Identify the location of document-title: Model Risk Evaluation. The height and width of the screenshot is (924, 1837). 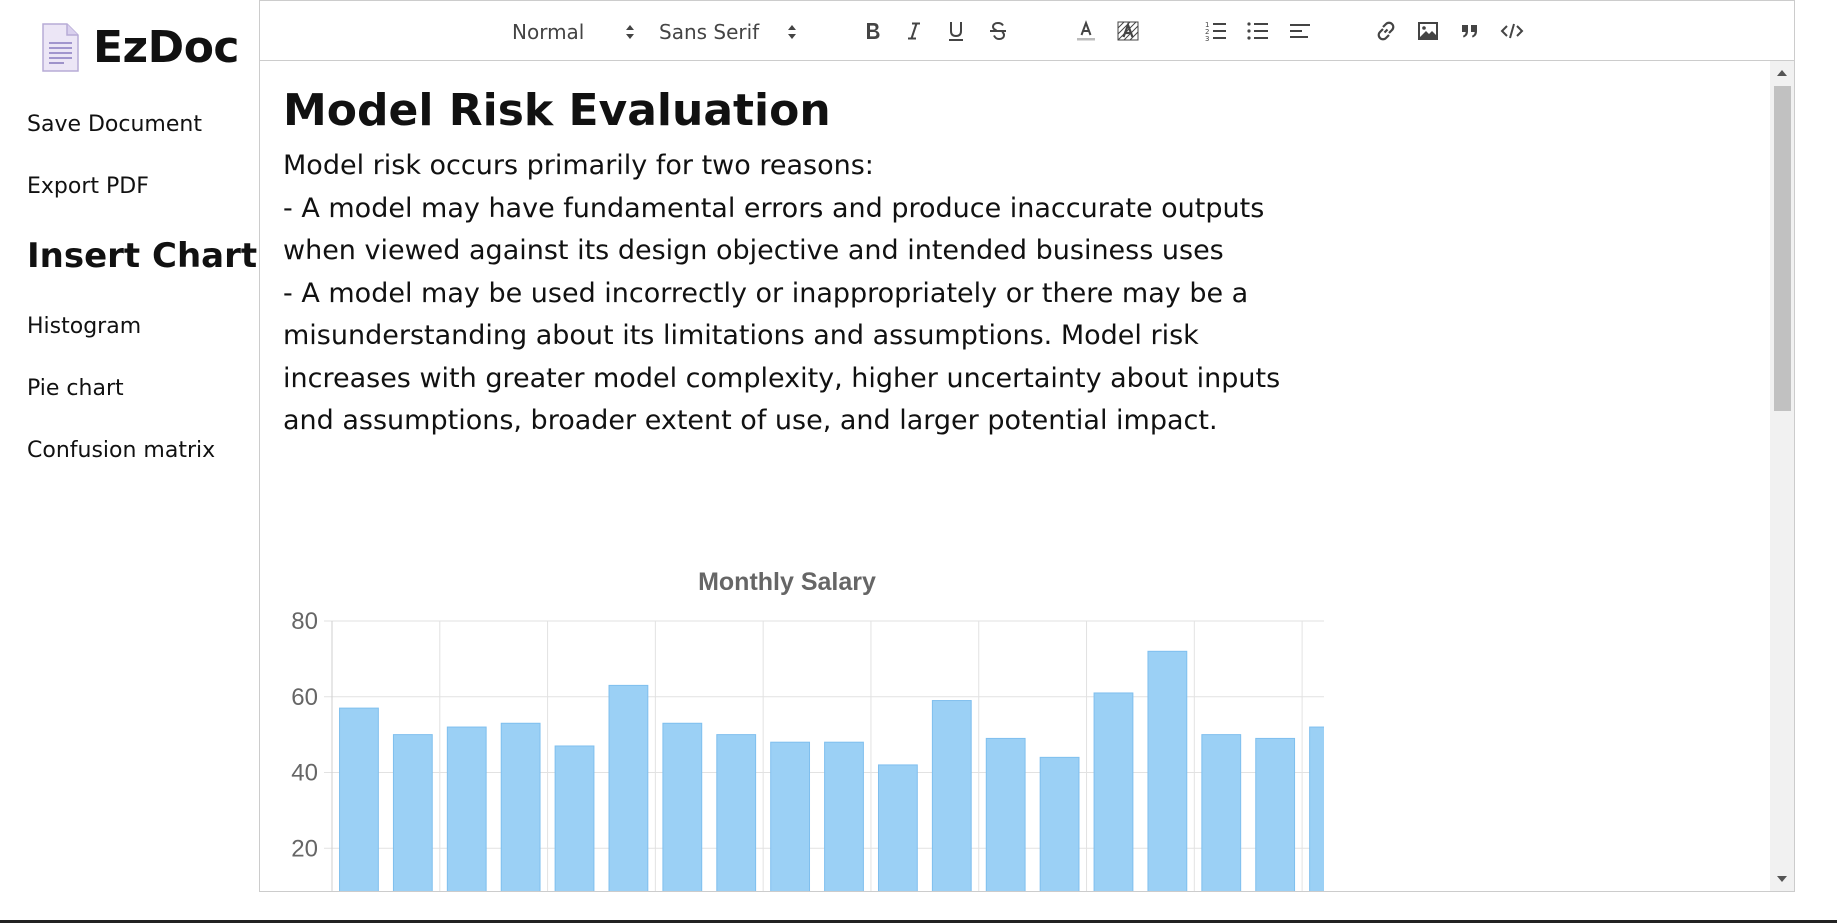
(557, 110).